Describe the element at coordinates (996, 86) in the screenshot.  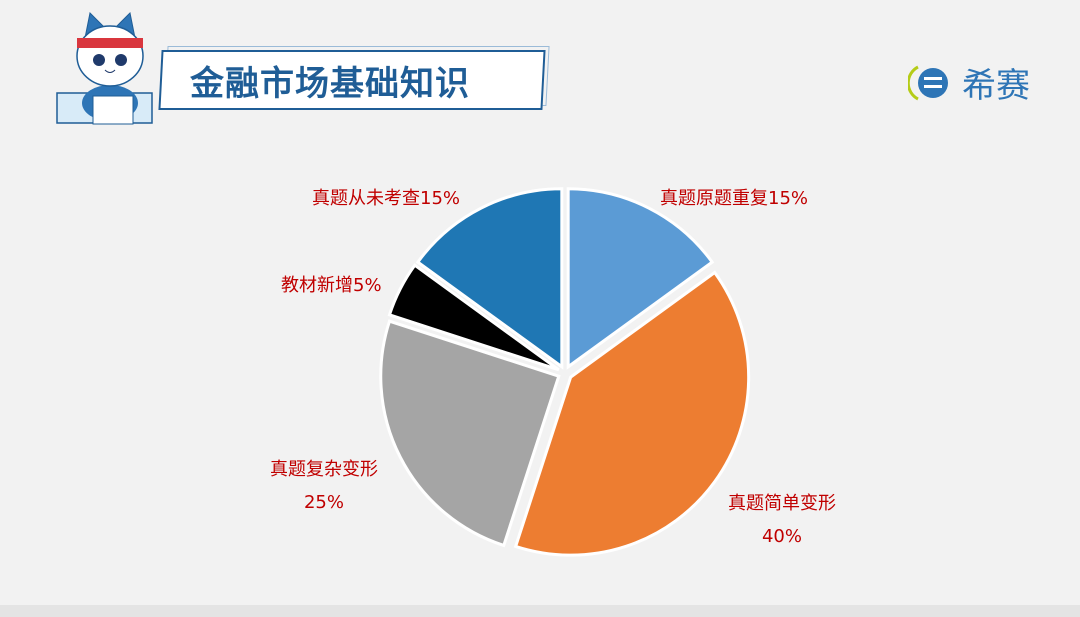
I see `logo-text: 希赛` at that location.